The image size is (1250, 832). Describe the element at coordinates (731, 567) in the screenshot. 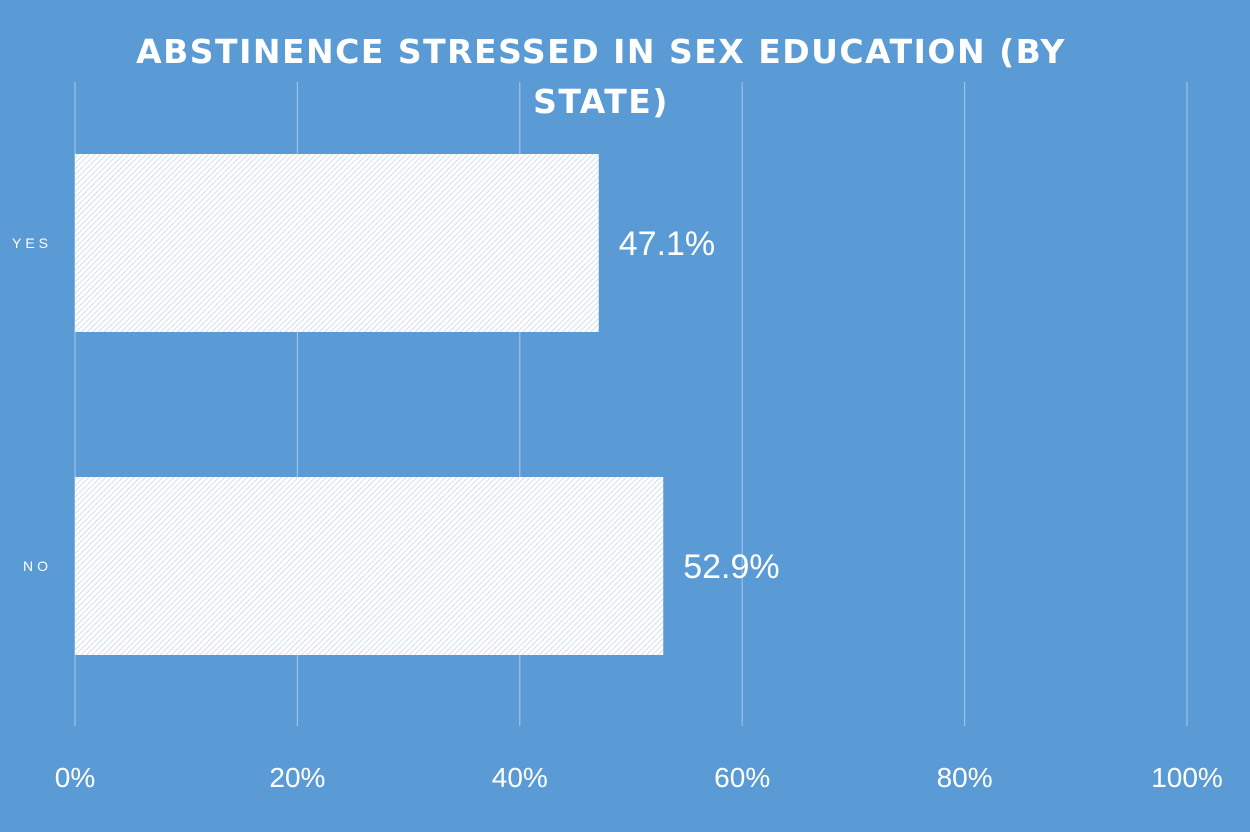

I see `data-label: 52.9%` at that location.